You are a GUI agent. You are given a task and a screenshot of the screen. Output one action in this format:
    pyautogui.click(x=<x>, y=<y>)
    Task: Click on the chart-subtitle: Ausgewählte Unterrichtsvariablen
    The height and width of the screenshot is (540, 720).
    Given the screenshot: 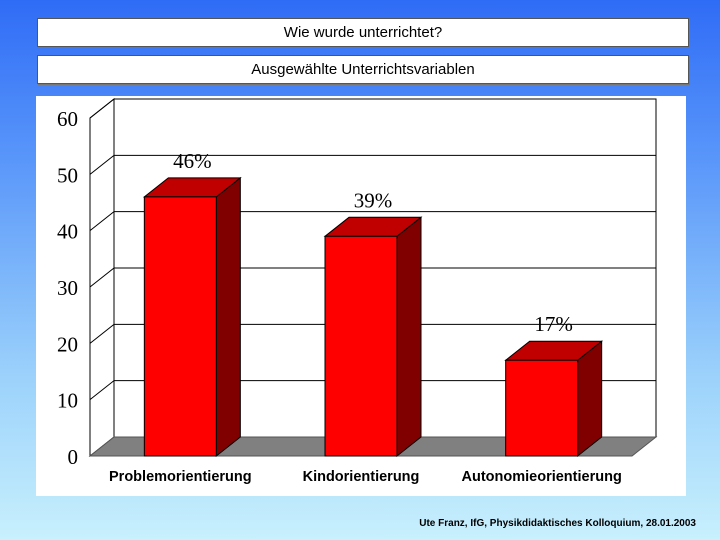 What is the action you would take?
    pyautogui.click(x=363, y=69)
    